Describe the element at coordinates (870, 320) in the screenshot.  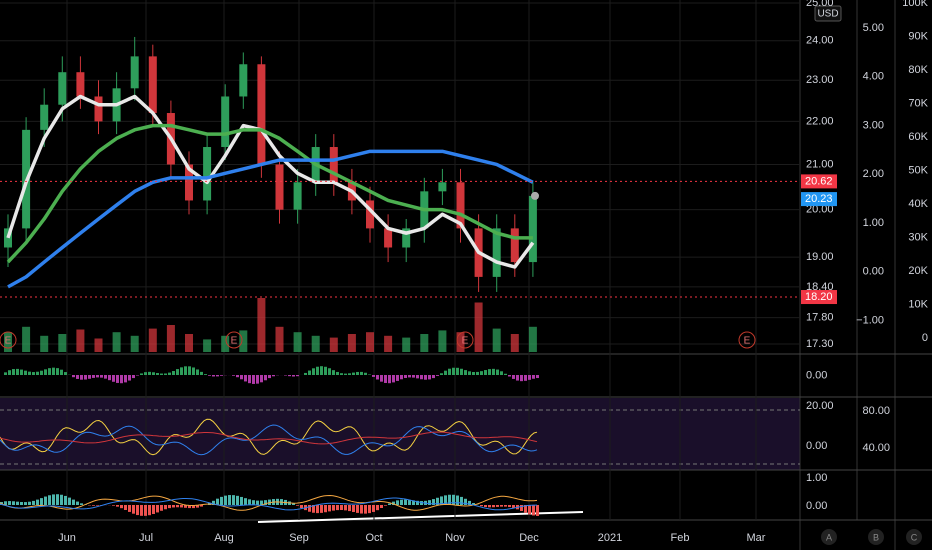
I see `y2-tick-label: −1.00` at that location.